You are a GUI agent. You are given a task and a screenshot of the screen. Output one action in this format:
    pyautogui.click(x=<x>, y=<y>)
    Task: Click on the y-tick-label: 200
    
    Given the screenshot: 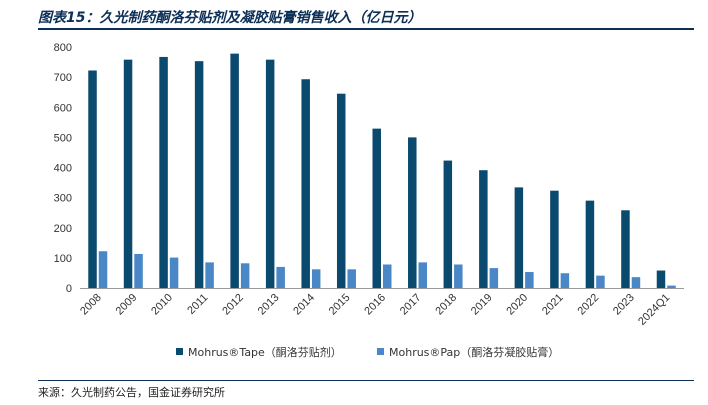 What is the action you would take?
    pyautogui.click(x=63, y=229)
    